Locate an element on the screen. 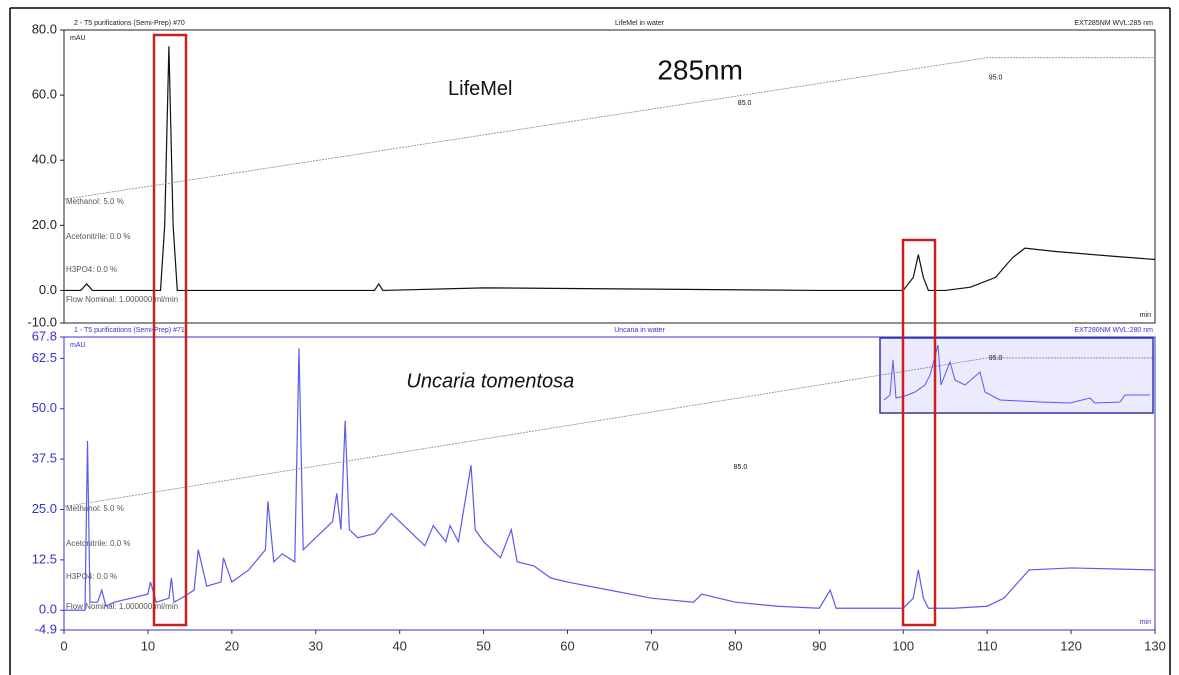 Image resolution: width=1179 pixels, height=675 pixels. y-tick-label: 40.0 is located at coordinates (44, 159).